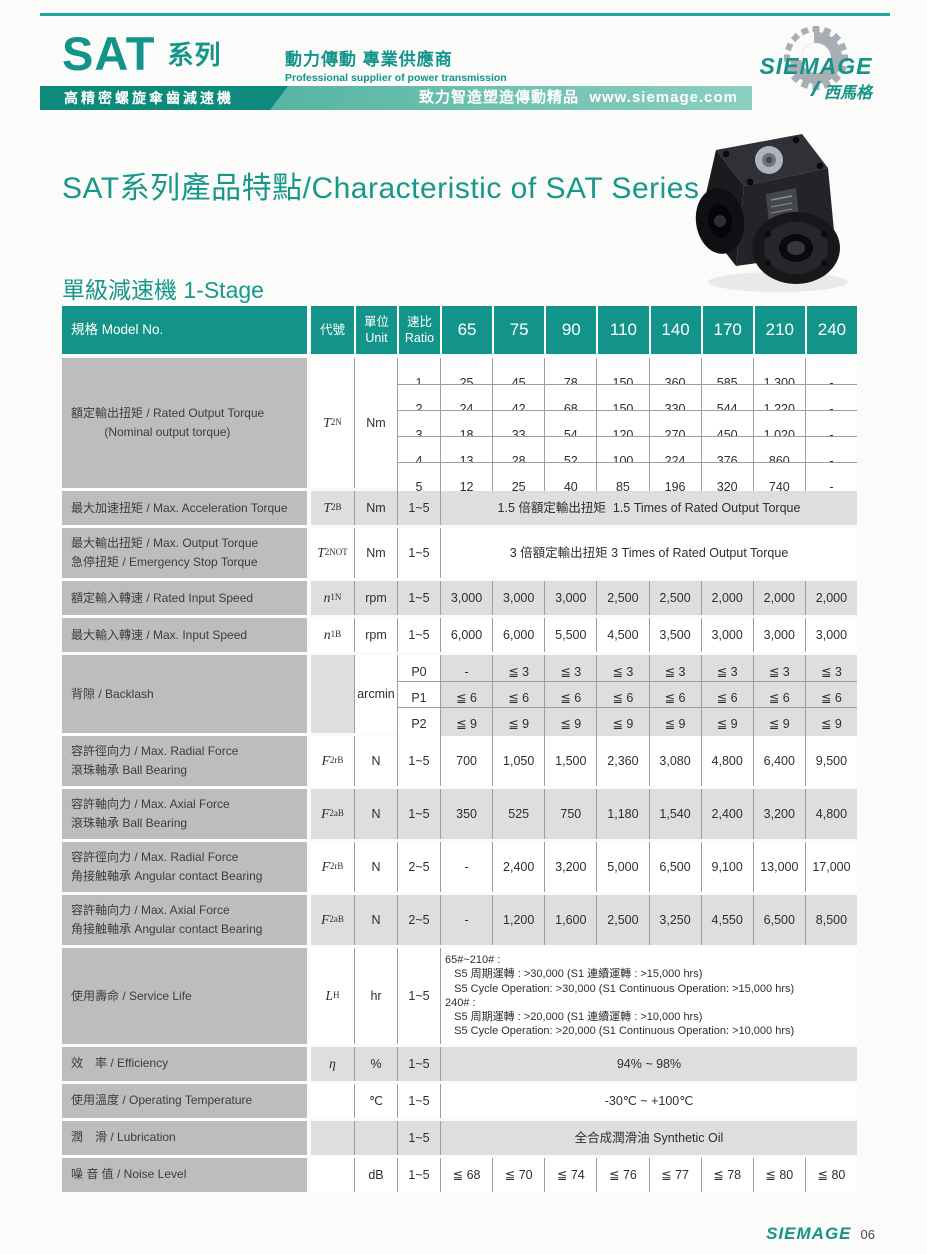  What do you see at coordinates (570, 635) in the screenshot?
I see `value-cell: 5,500` at bounding box center [570, 635].